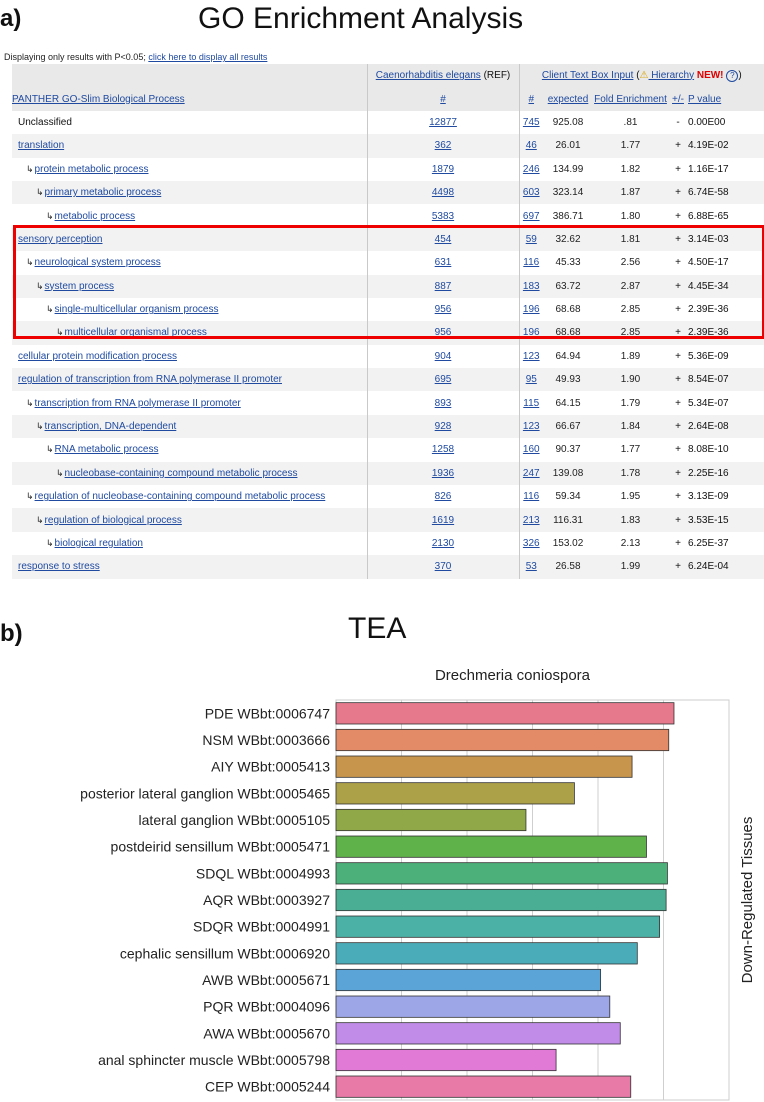 The image size is (764, 1102). Describe the element at coordinates (443, 239) in the screenshot. I see `ref-count-link: 454` at that location.